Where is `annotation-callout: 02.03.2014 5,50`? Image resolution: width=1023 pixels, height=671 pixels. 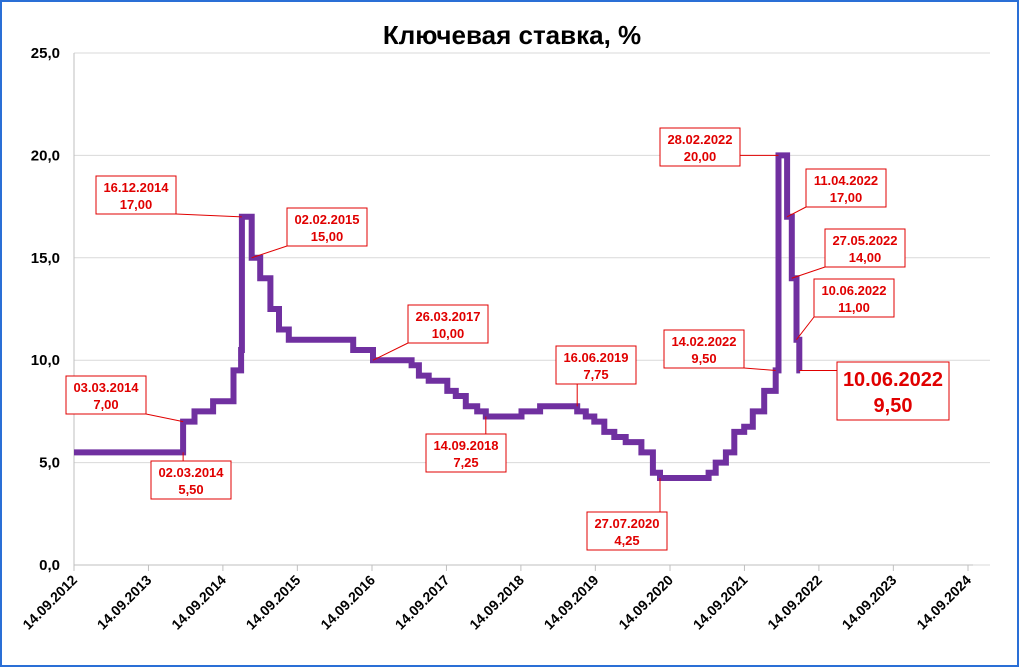
annotation-callout: 02.03.2014 5,50 is located at coordinates (191, 476).